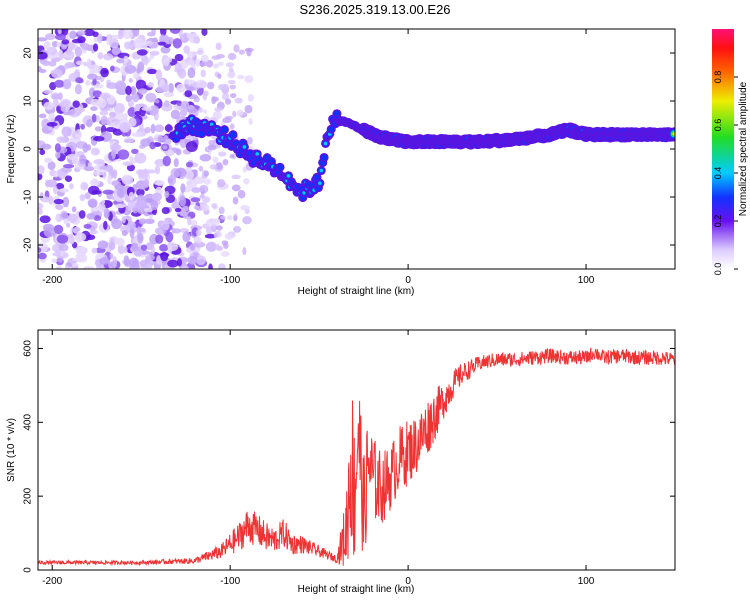 This screenshot has height=600, width=750. I want to click on snr-ytick-label-3: 600, so click(28, 348).